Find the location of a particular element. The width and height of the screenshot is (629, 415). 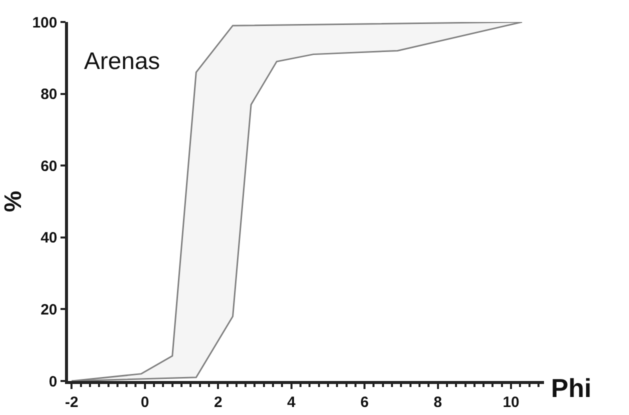

x-tick-label: 2 is located at coordinates (218, 402).